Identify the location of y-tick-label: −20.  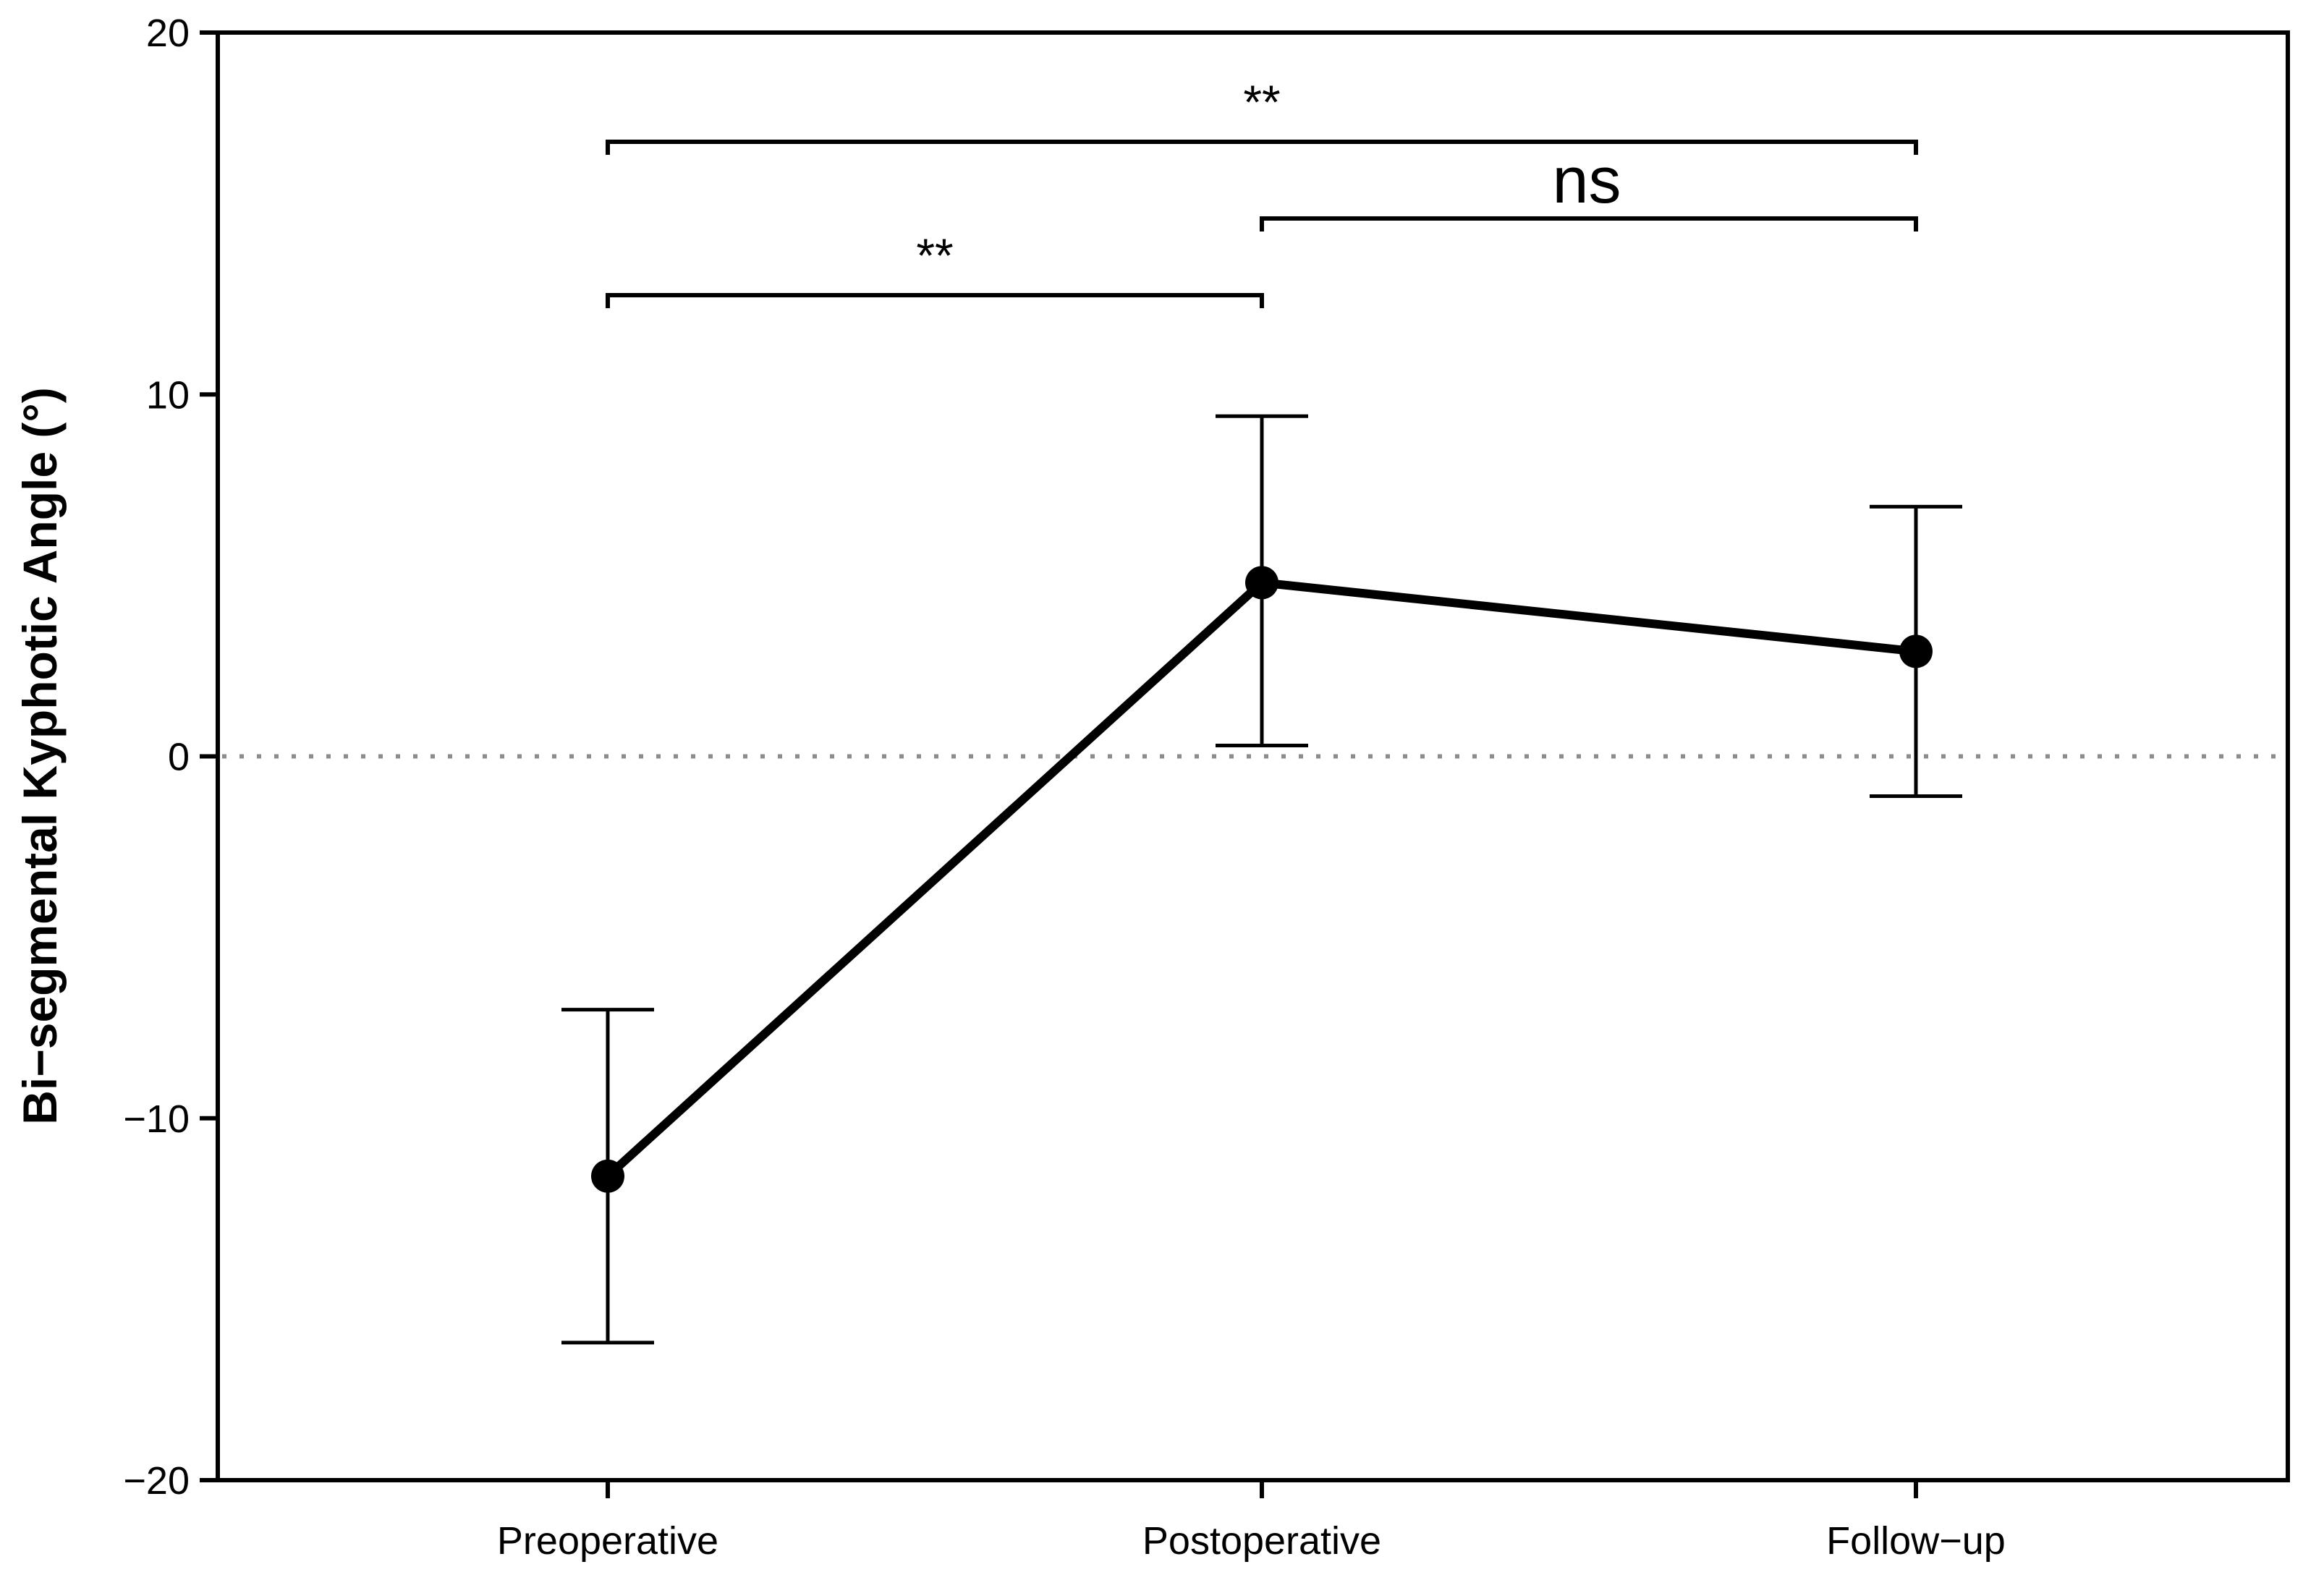
(156, 1481).